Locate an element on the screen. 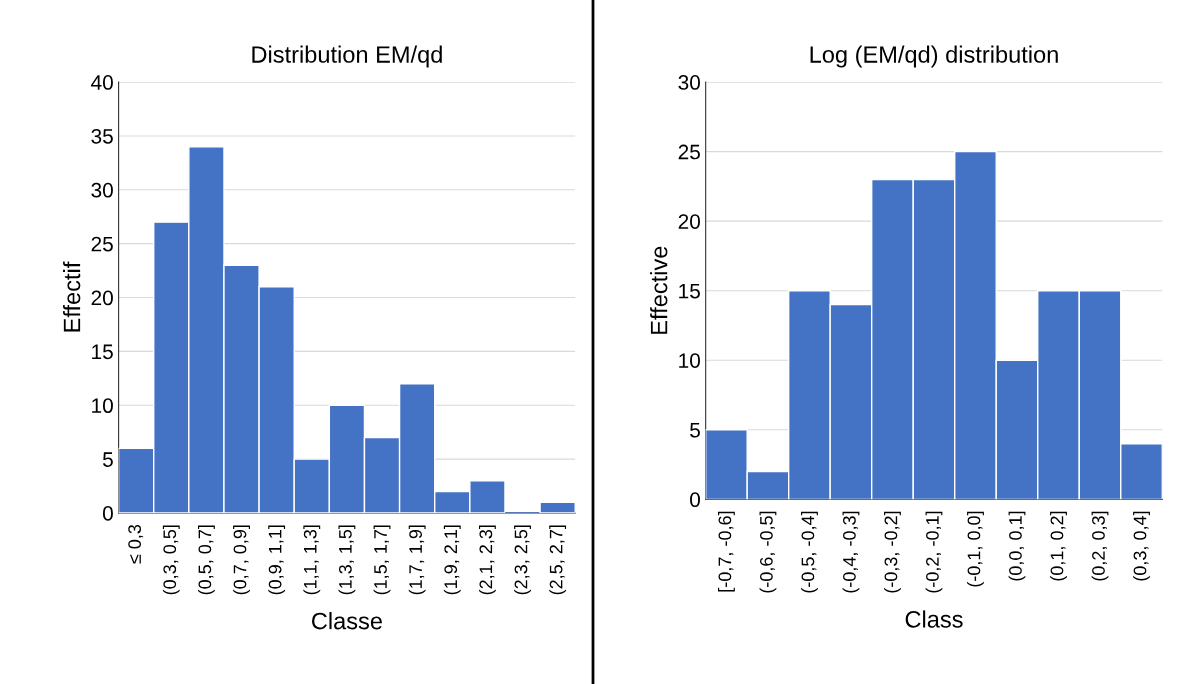 The height and width of the screenshot is (684, 1186). x-tick-label: (0,5, 0,7] is located at coordinates (206, 560).